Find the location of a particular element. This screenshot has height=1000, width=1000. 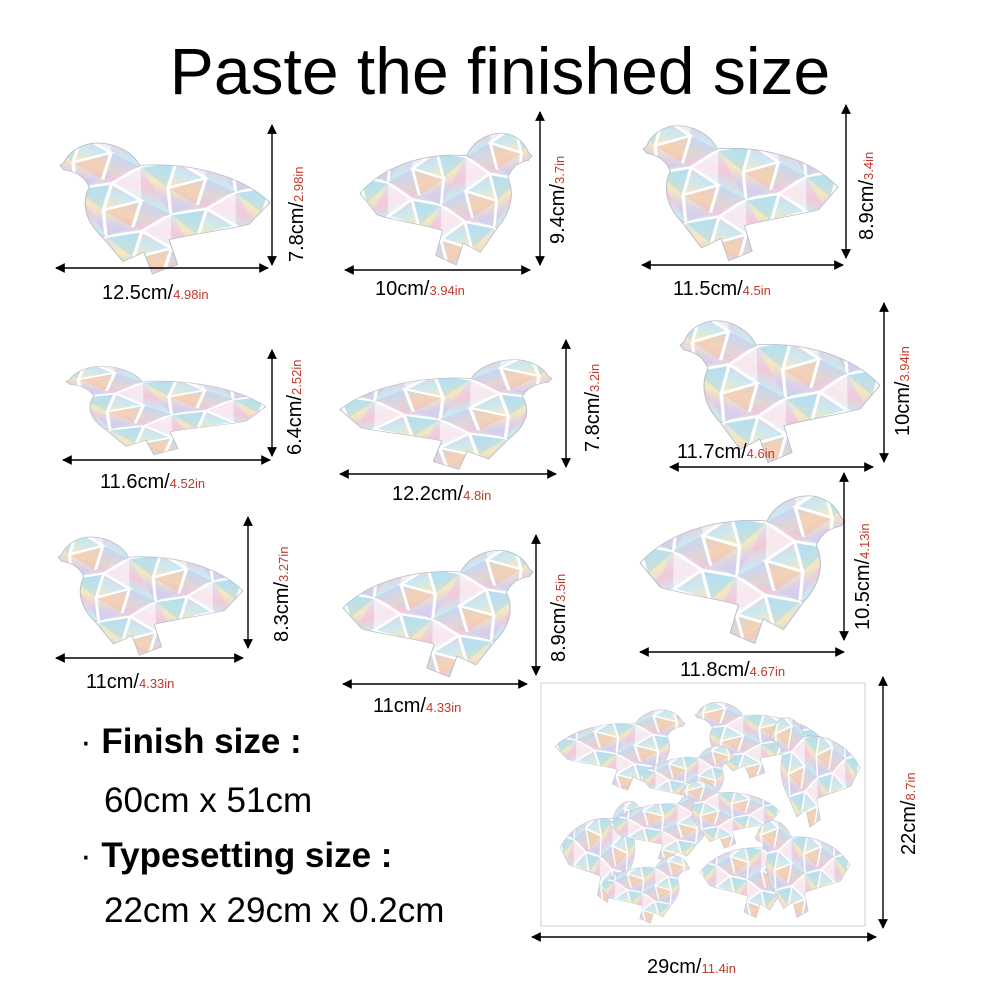

sticker-2-height-label: 9.4cm/3.7in is located at coordinates (558, 199).